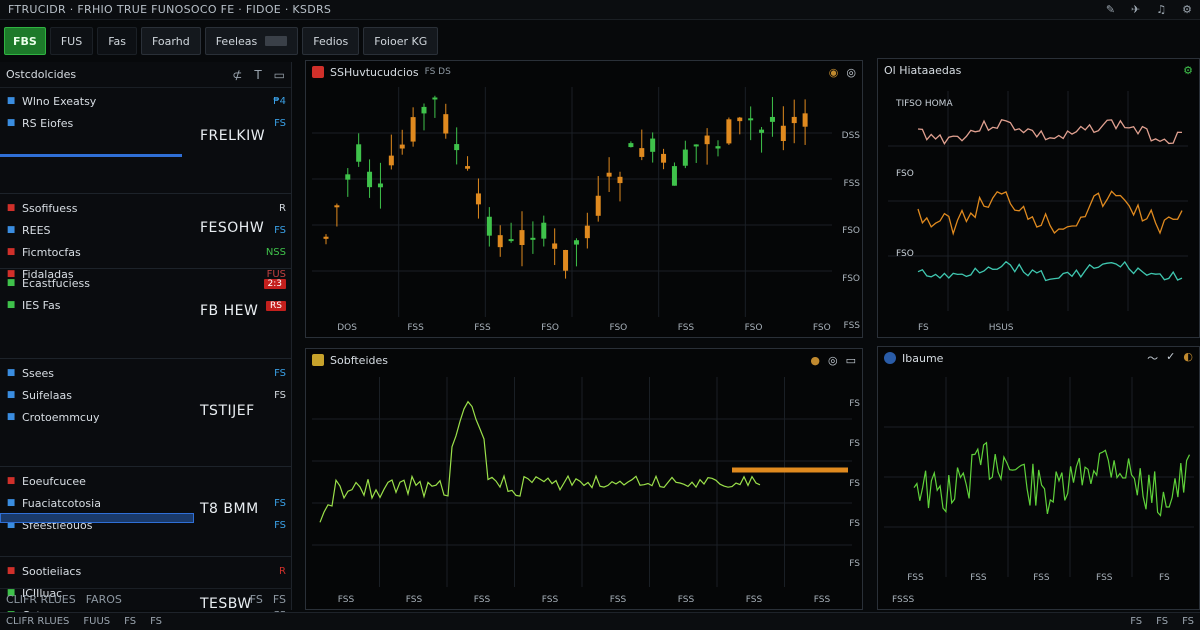  What do you see at coordinates (1153, 358) in the screenshot?
I see `curve-icon: 〜` at bounding box center [1153, 358].